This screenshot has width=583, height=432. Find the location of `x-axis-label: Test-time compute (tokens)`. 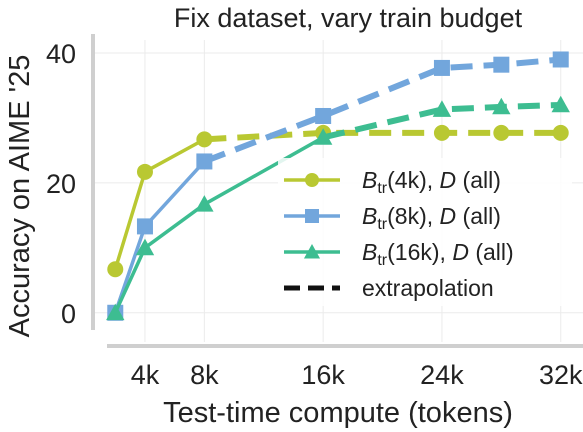

x-axis-label: Test-time compute (tokens) is located at coordinates (338, 413).